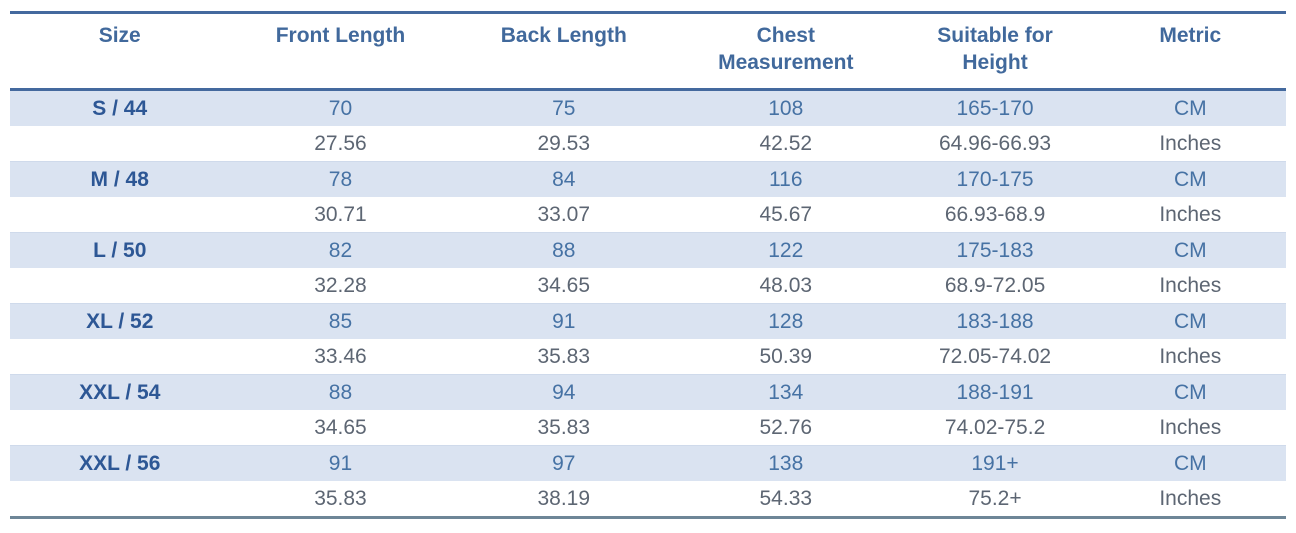 Image resolution: width=1296 pixels, height=533 pixels. Describe the element at coordinates (648, 144) in the screenshot. I see `table-row: 27.56 29.53 42.52 64.96-66.93 Inches` at that location.